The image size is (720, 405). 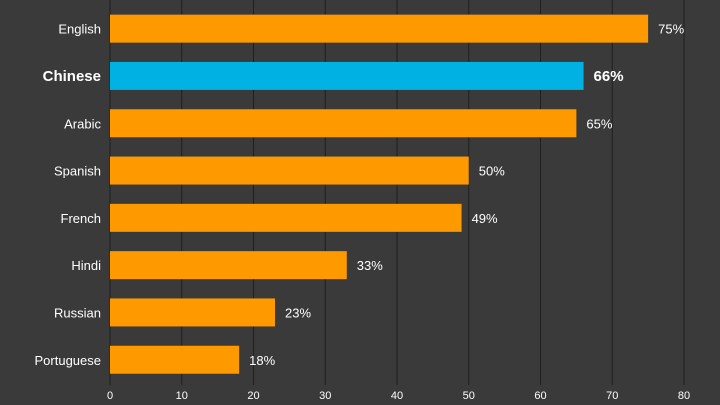 What do you see at coordinates (612, 396) in the screenshot?
I see `x-tick-label: 70` at bounding box center [612, 396].